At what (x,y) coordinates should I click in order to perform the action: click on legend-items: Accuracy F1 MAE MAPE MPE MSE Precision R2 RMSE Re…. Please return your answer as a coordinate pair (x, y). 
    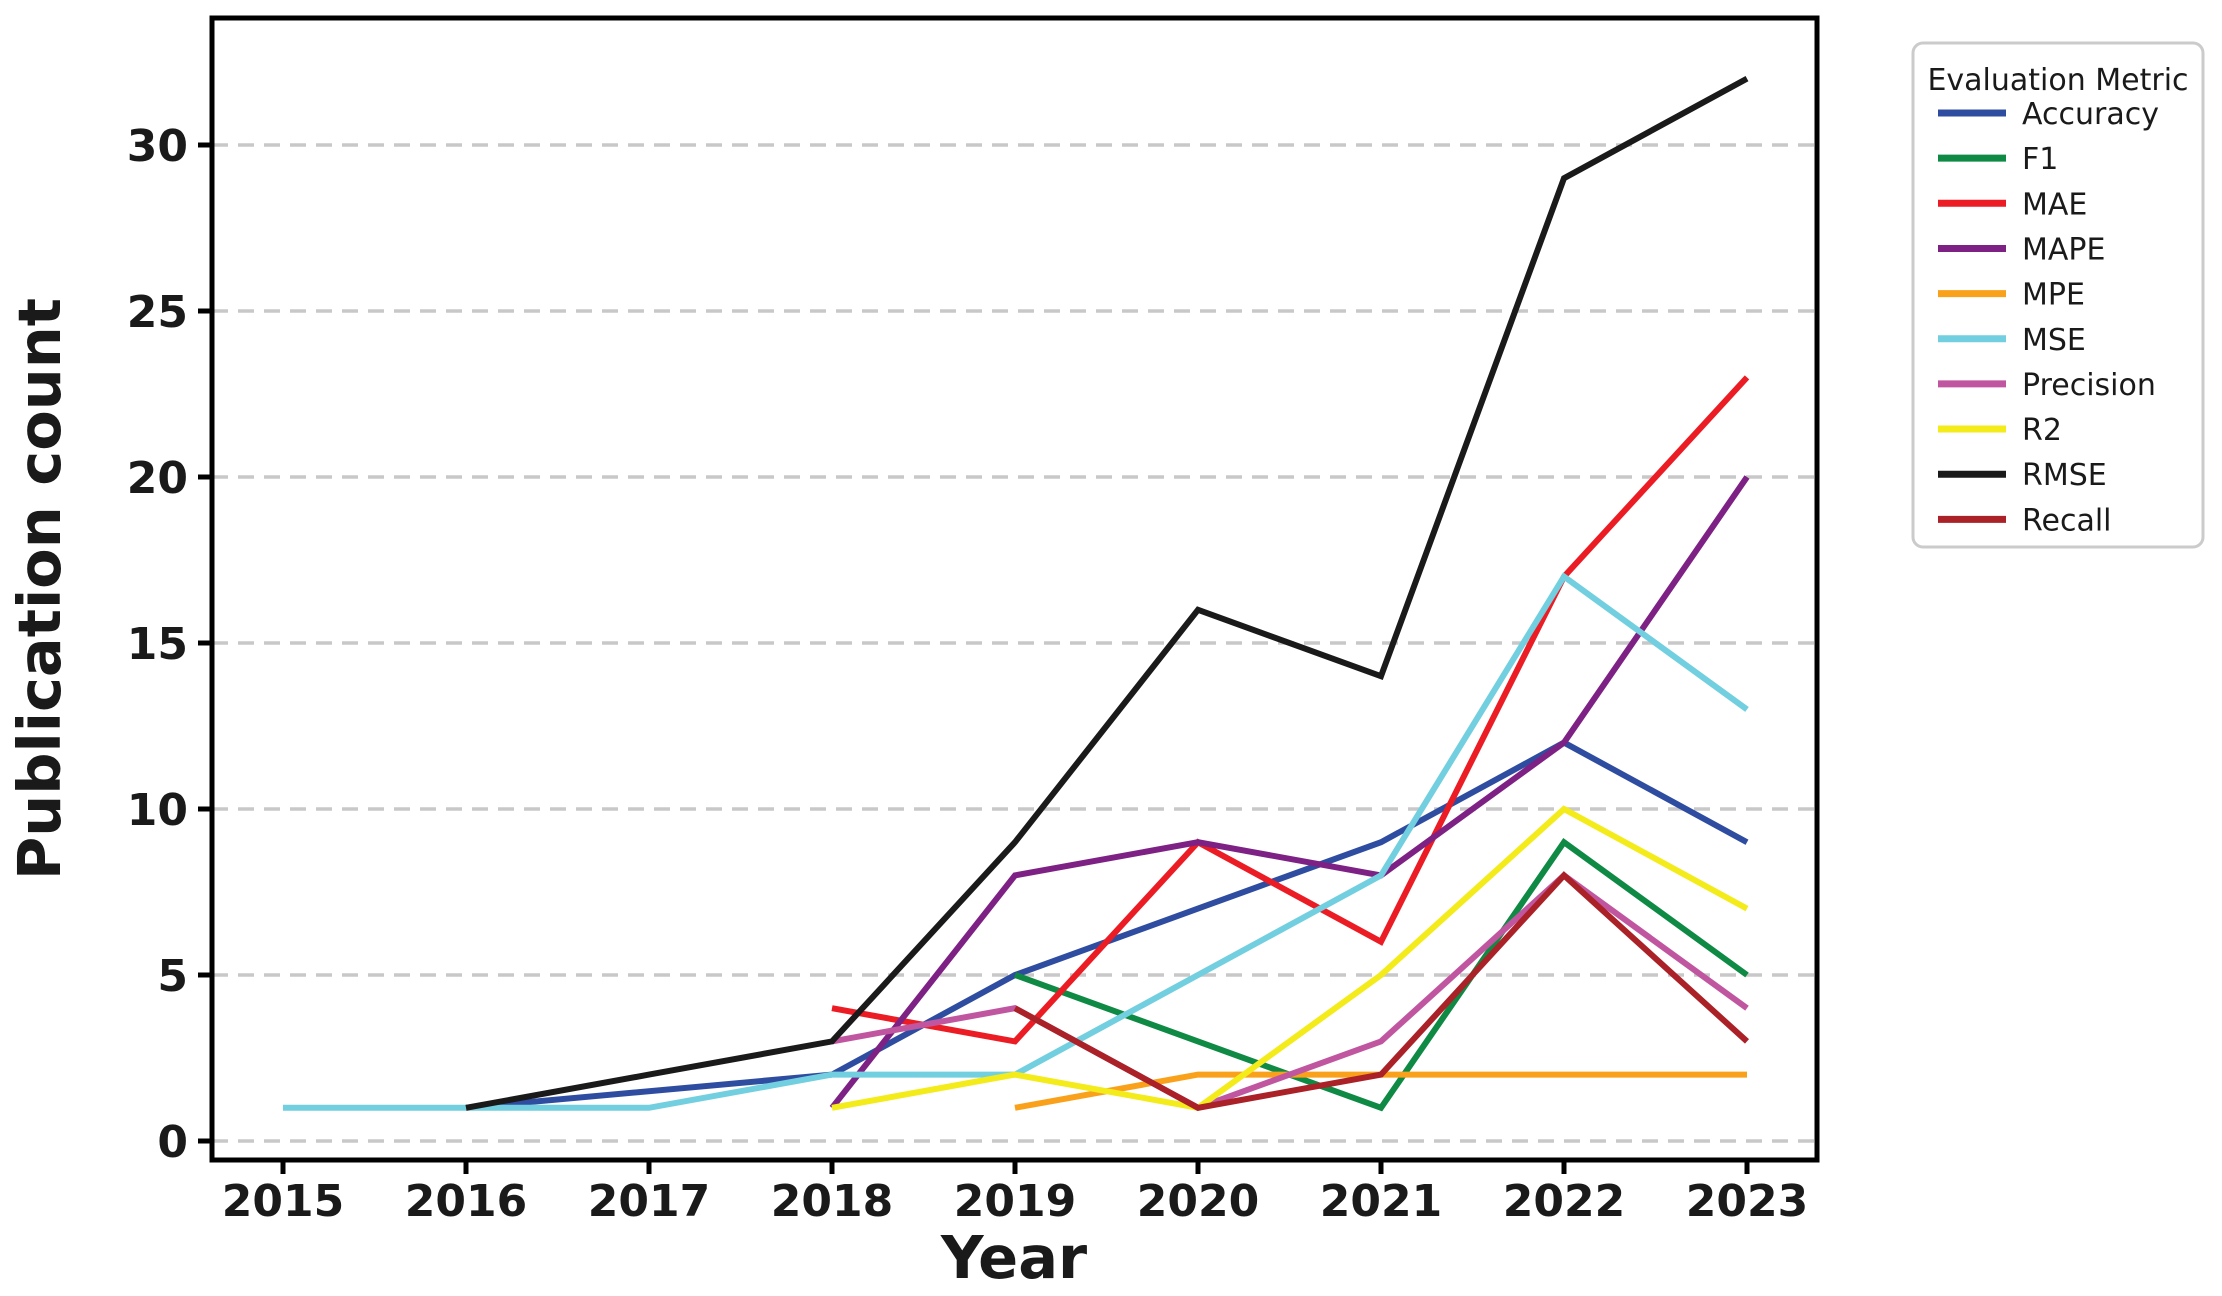
    Looking at the image, I should click on (2048, 317).